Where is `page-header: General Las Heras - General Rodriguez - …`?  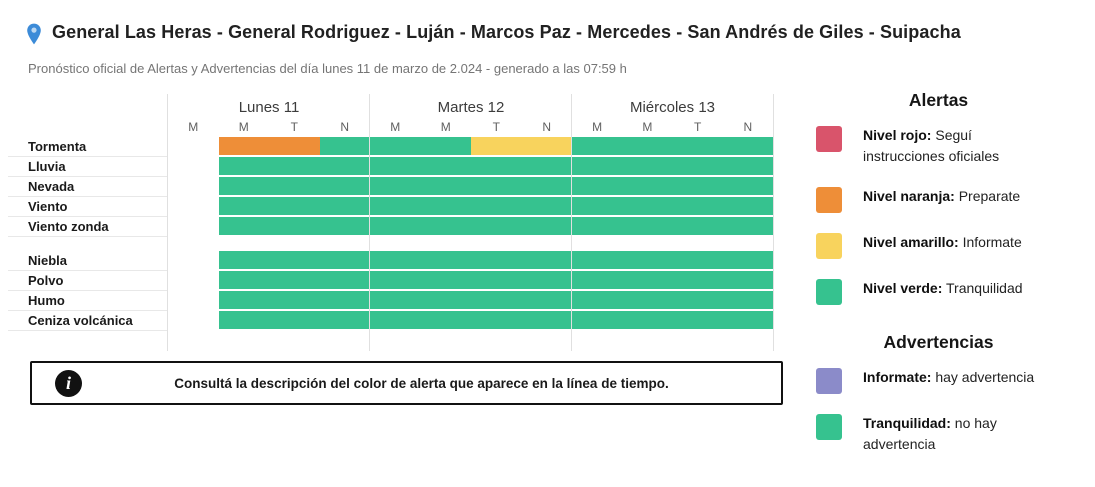 page-header: General Las Heras - General Rodriguez - … is located at coordinates (493, 33).